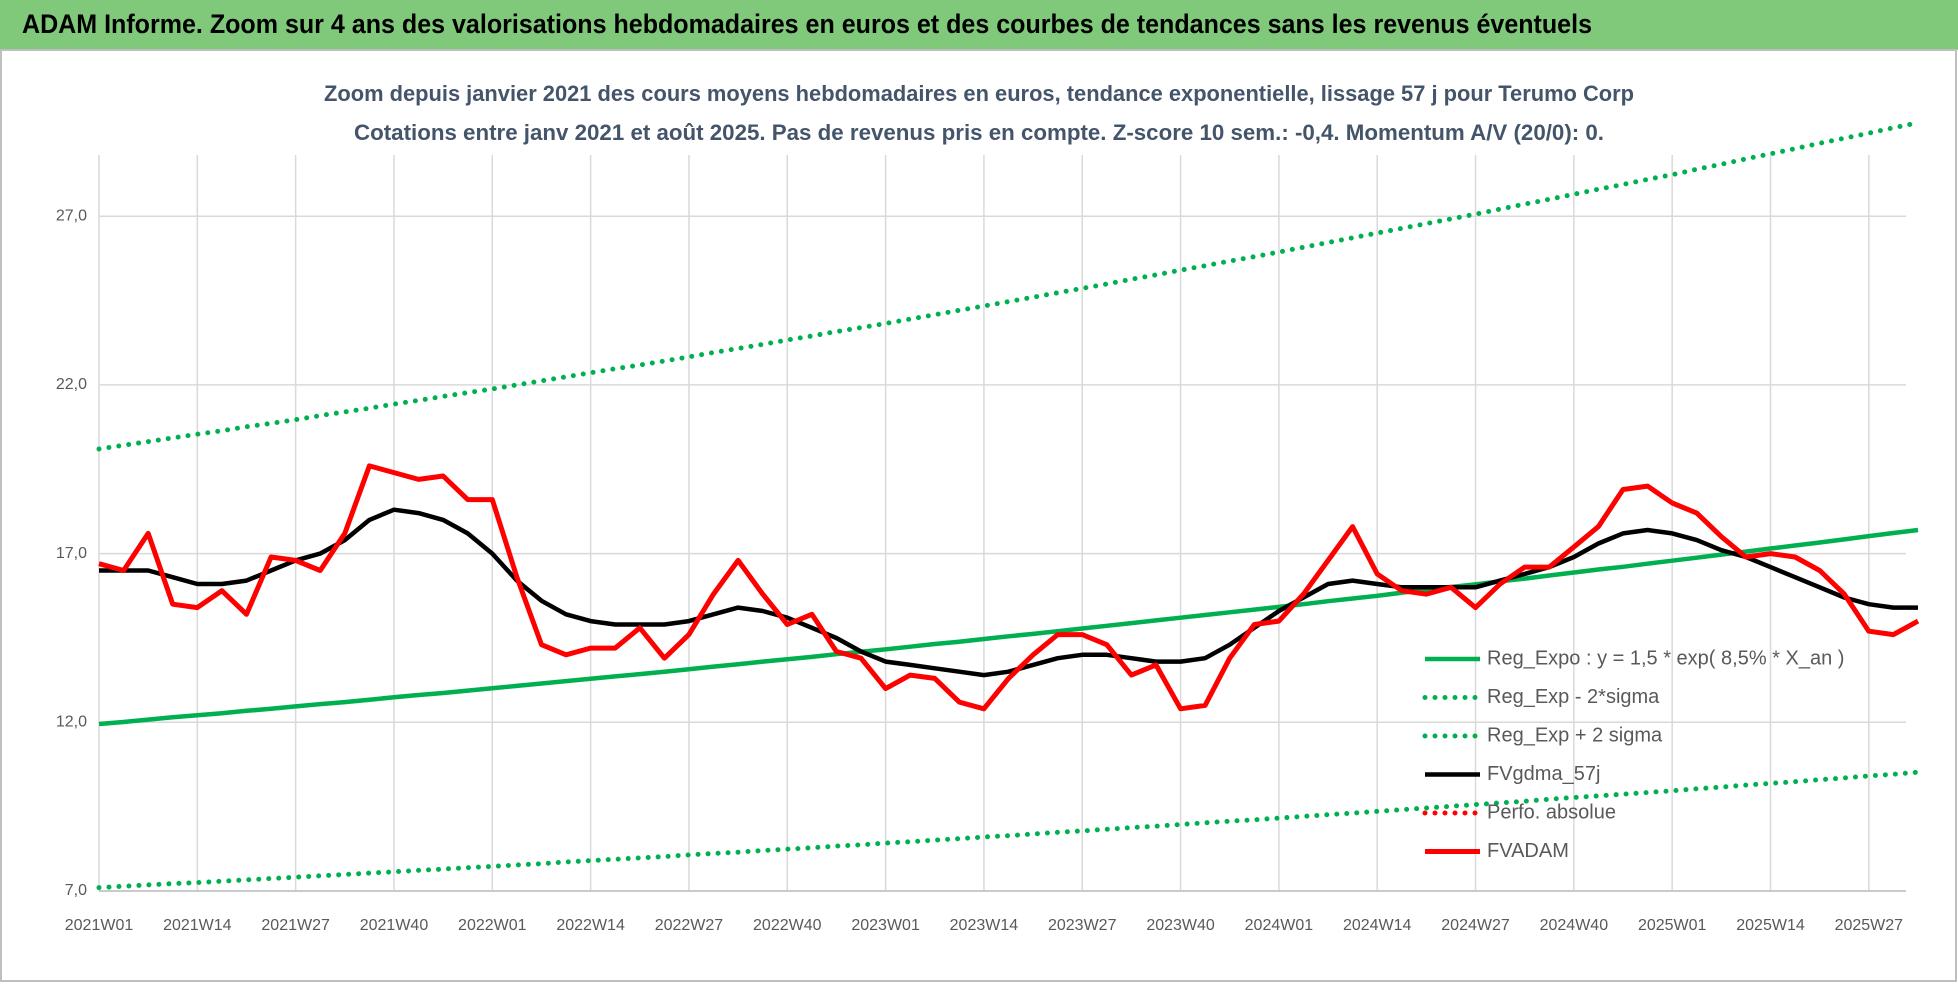  Describe the element at coordinates (1770, 925) in the screenshot. I see `x-tick-label: 2025W14` at that location.